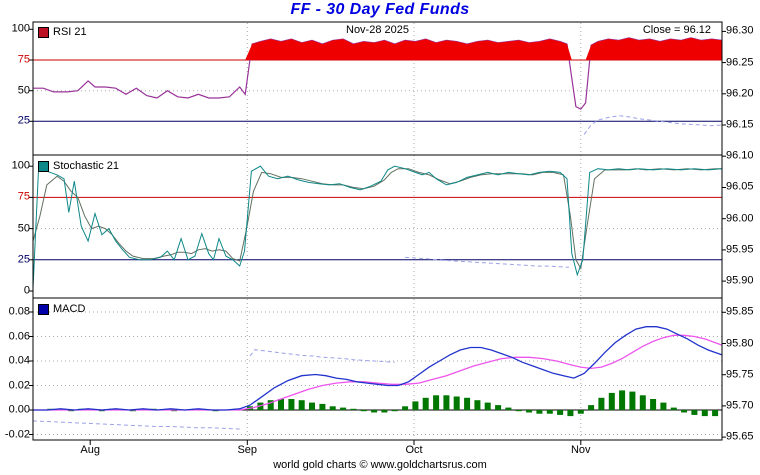 The width and height of the screenshot is (760, 475). I want to click on price-axis-label: 95.65, so click(740, 436).